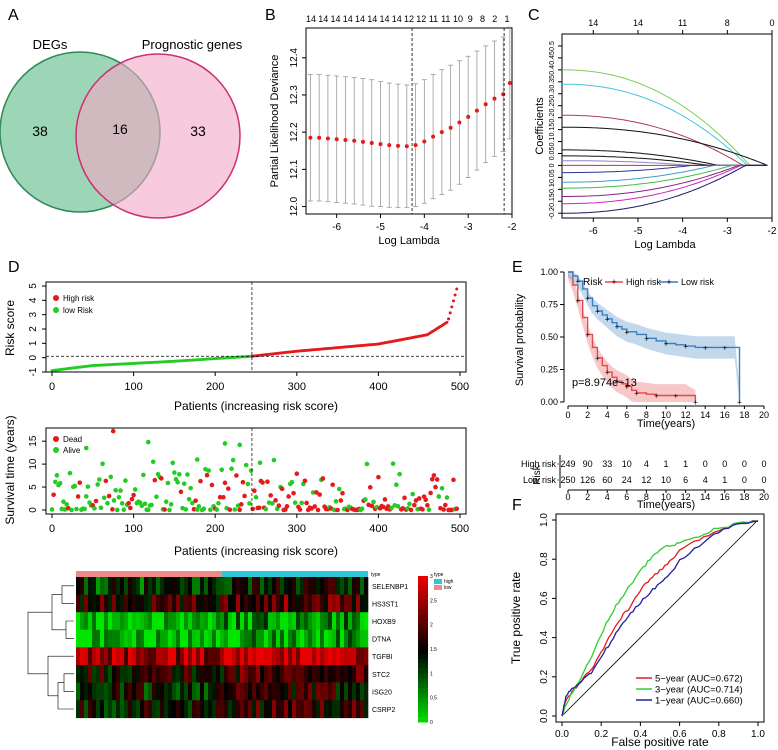  I want to click on d-surv-ytick-label: 0, so click(33, 510).